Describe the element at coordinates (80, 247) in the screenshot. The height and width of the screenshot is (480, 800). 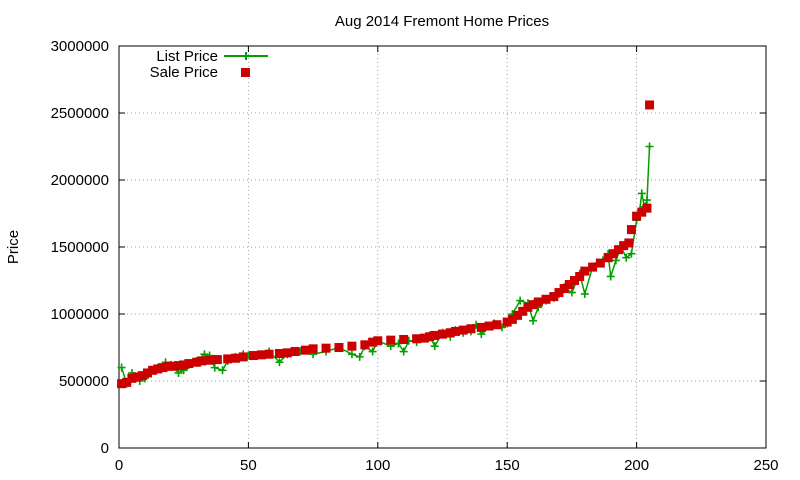
I see `y-tick-label: 1500000` at that location.